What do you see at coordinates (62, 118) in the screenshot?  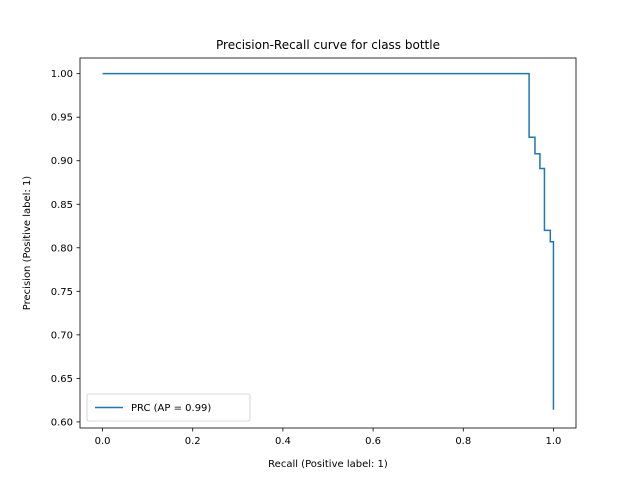 I see `y-tick-label: 0.95` at bounding box center [62, 118].